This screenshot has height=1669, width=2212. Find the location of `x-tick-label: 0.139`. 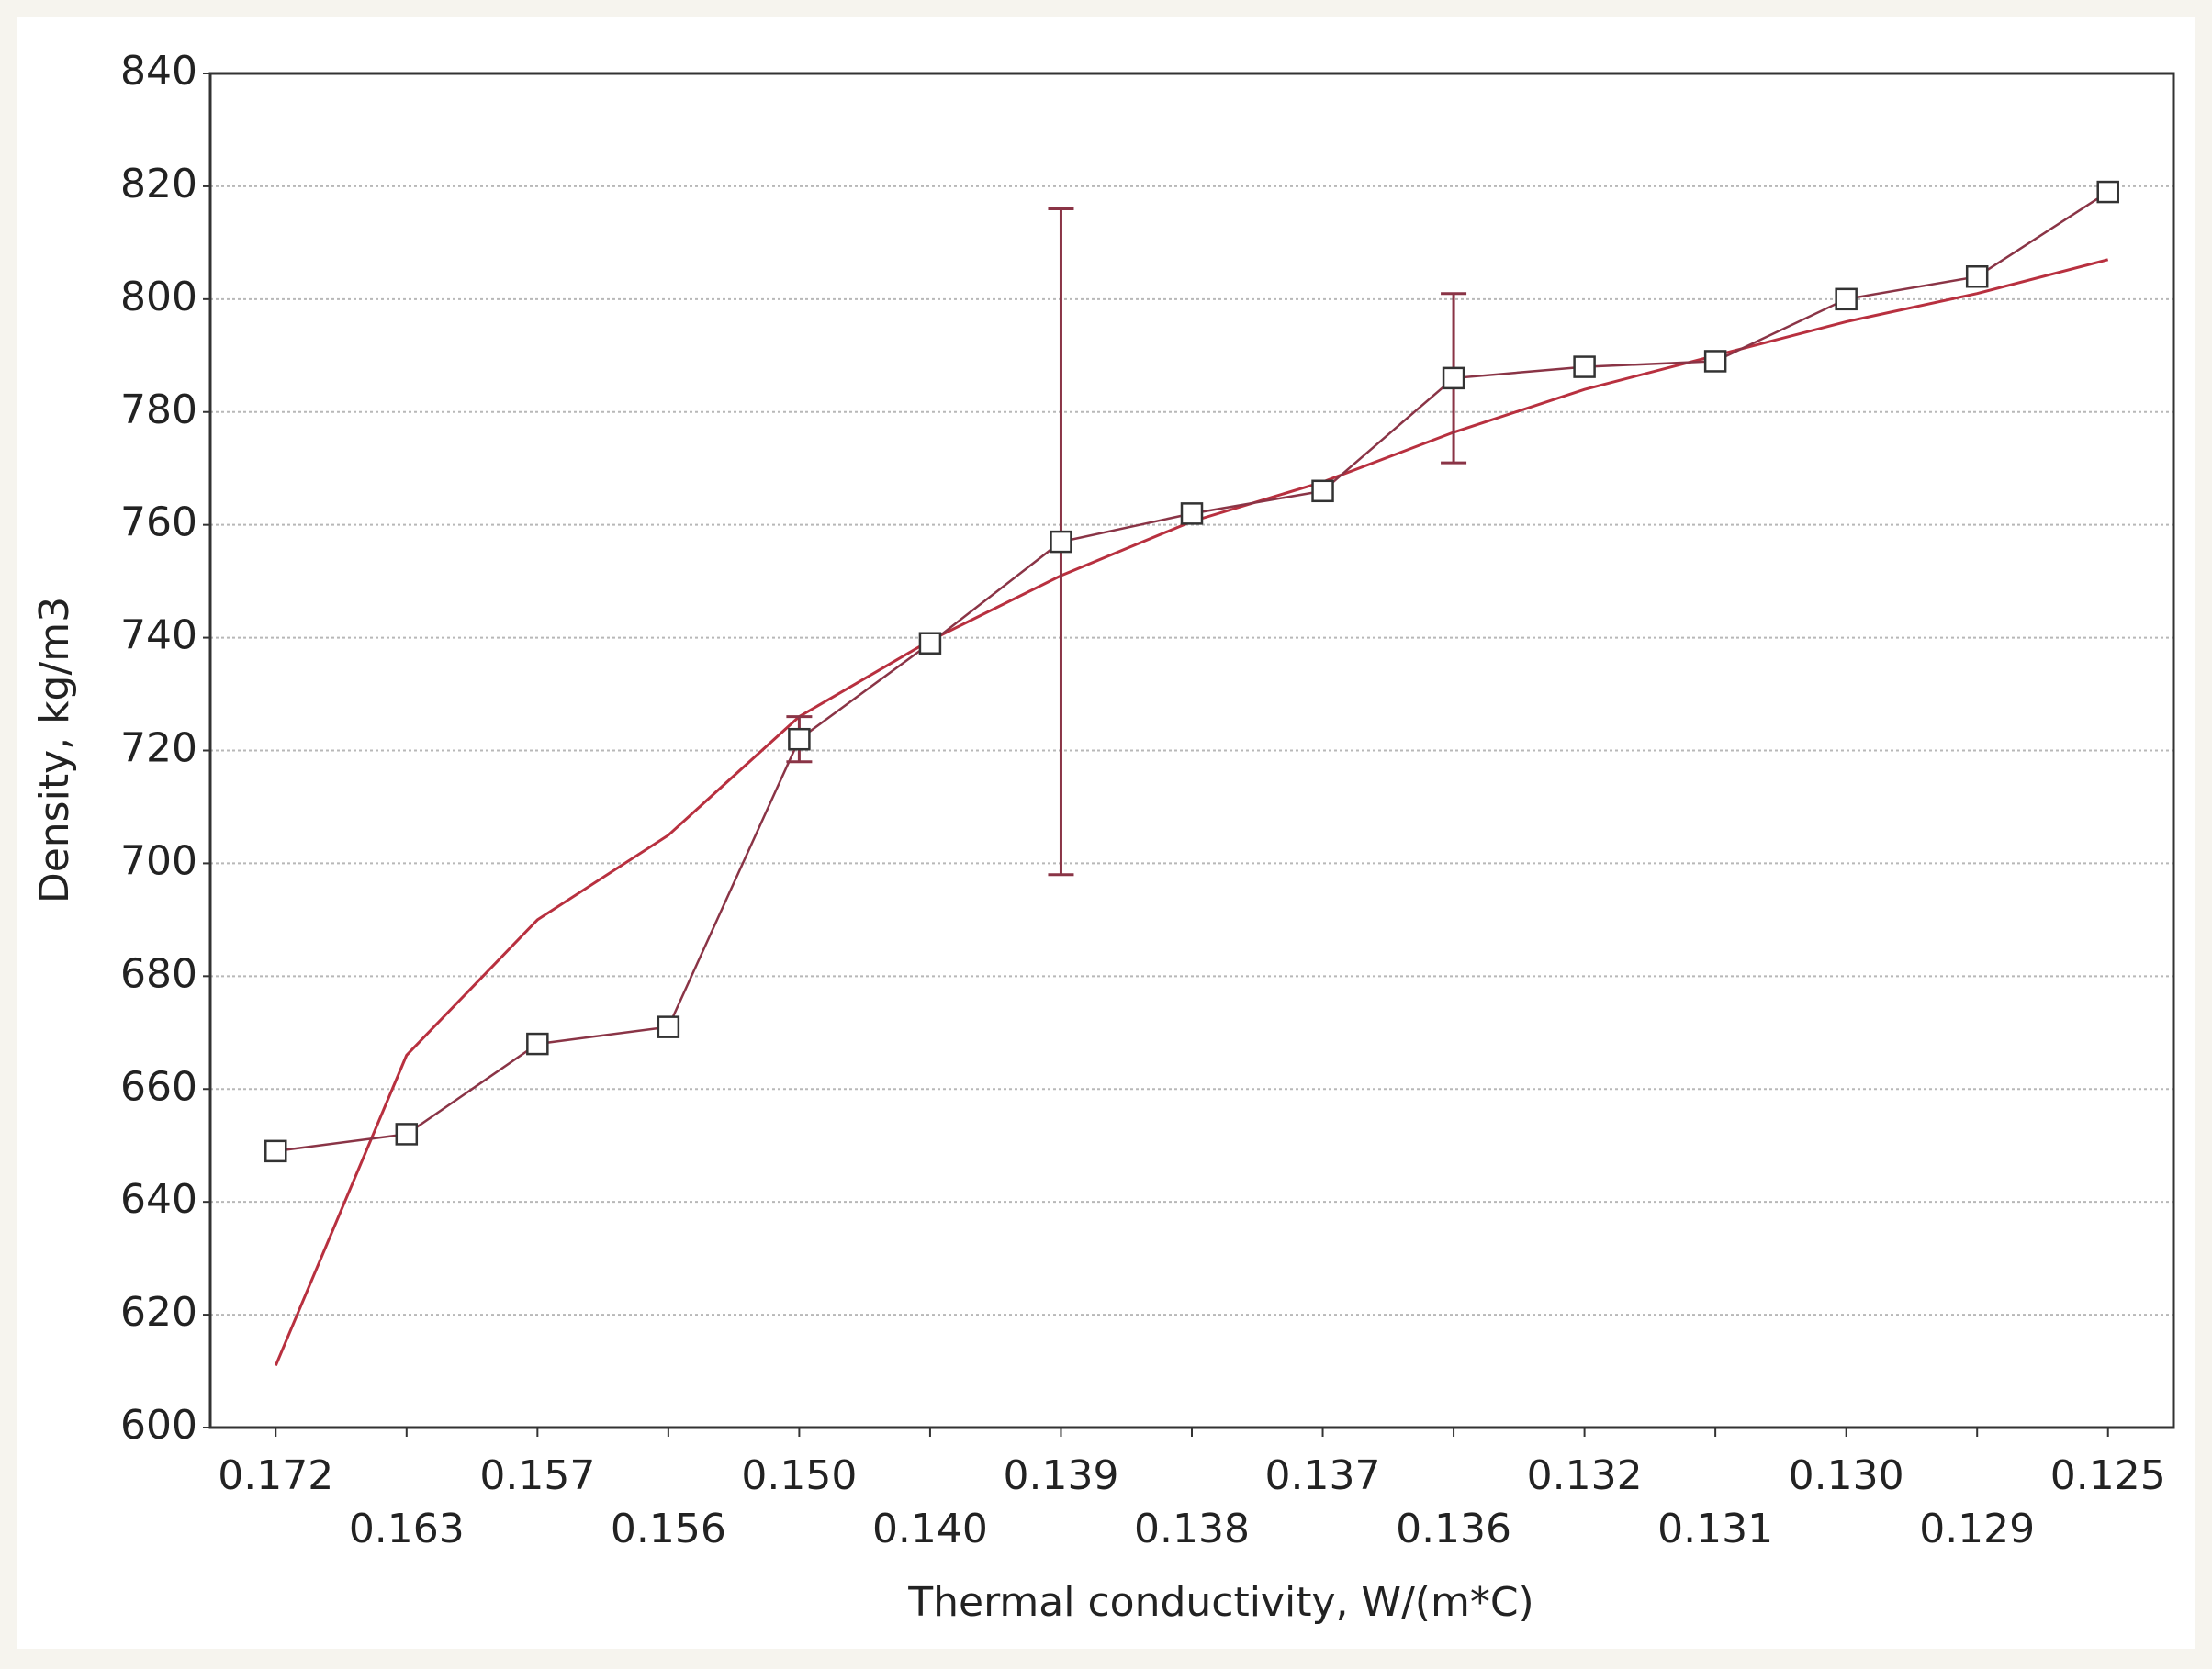

x-tick-label: 0.139 is located at coordinates (1060, 1475).